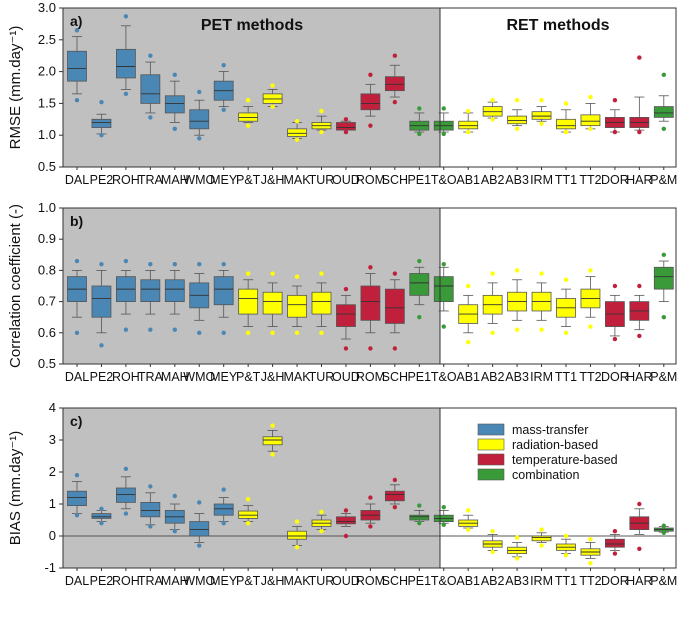  What do you see at coordinates (52, 503) in the screenshot?
I see `y-tick-label: 1` at bounding box center [52, 503].